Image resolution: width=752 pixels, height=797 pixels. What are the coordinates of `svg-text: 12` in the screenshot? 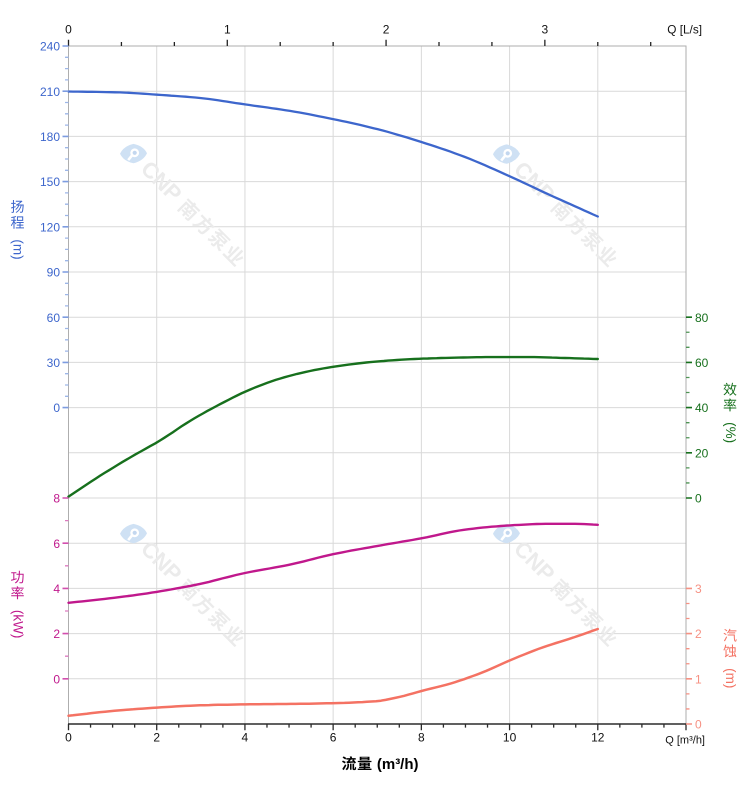 It's located at (598, 738).